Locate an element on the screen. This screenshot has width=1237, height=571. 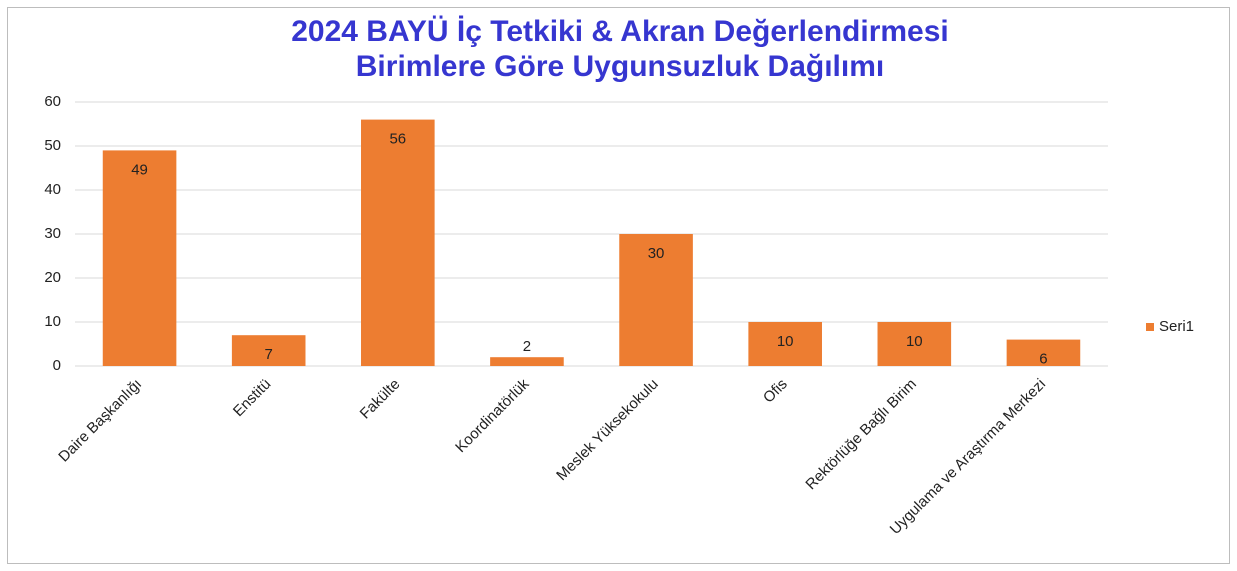
y-tick-label: 40 is located at coordinates (52, 189).